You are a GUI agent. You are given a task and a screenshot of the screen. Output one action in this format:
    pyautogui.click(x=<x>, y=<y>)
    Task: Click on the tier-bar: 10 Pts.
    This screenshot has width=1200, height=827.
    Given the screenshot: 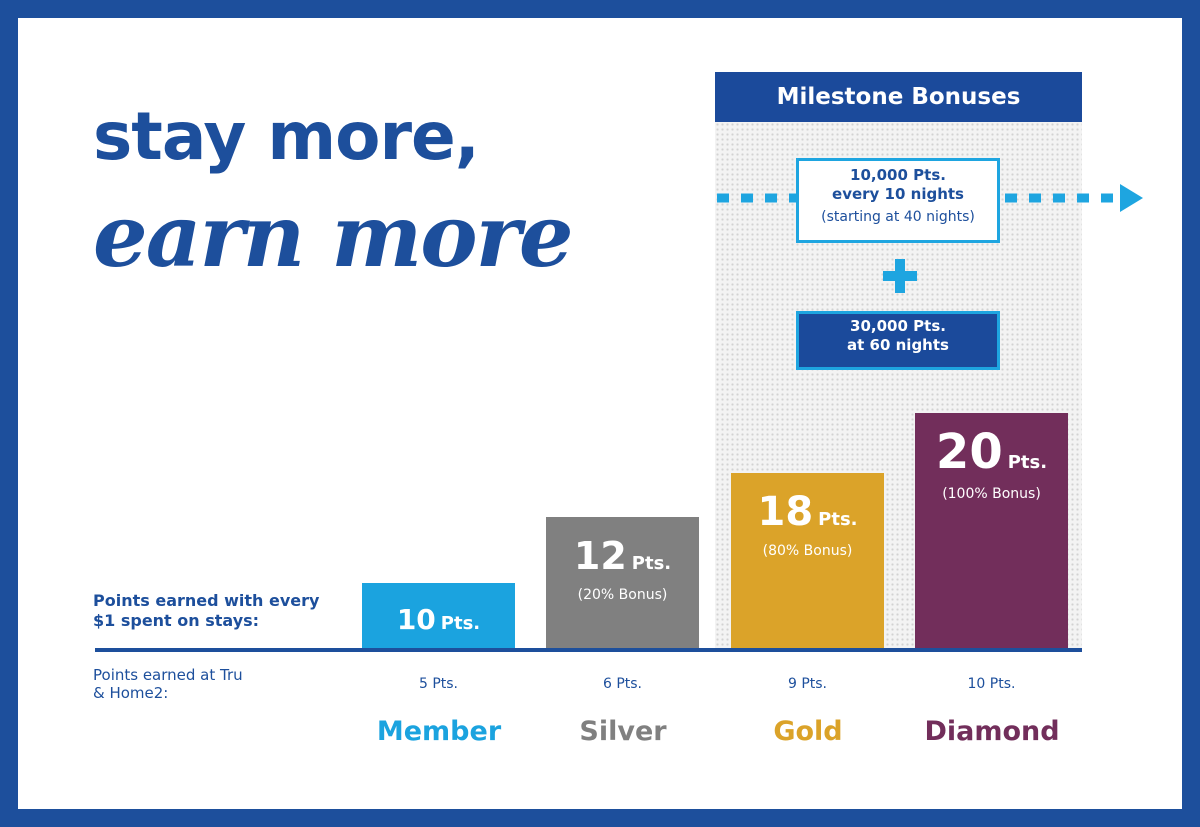 What is the action you would take?
    pyautogui.click(x=438, y=615)
    